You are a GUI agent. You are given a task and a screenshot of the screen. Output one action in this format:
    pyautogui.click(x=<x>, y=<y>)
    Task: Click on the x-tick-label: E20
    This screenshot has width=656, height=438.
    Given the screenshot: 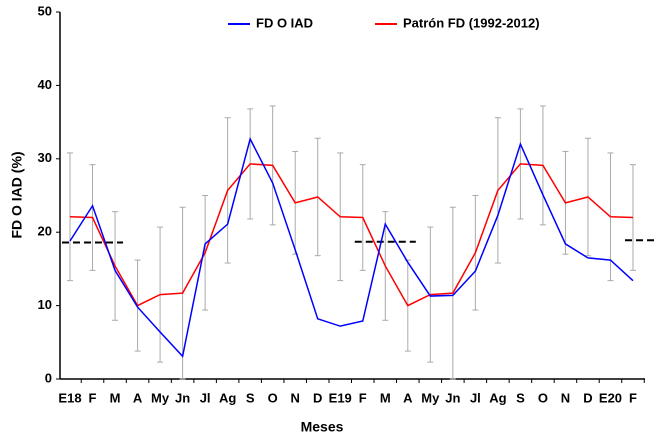 What is the action you would take?
    pyautogui.click(x=610, y=397)
    